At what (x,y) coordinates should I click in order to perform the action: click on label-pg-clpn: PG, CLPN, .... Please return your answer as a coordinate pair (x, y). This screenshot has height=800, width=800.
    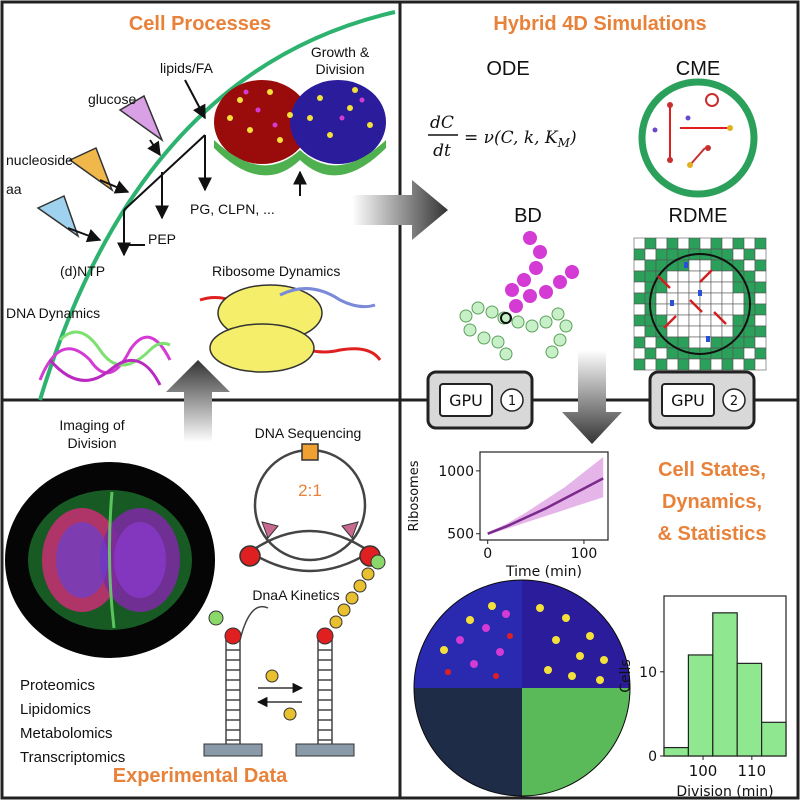
    Looking at the image, I should click on (232, 209).